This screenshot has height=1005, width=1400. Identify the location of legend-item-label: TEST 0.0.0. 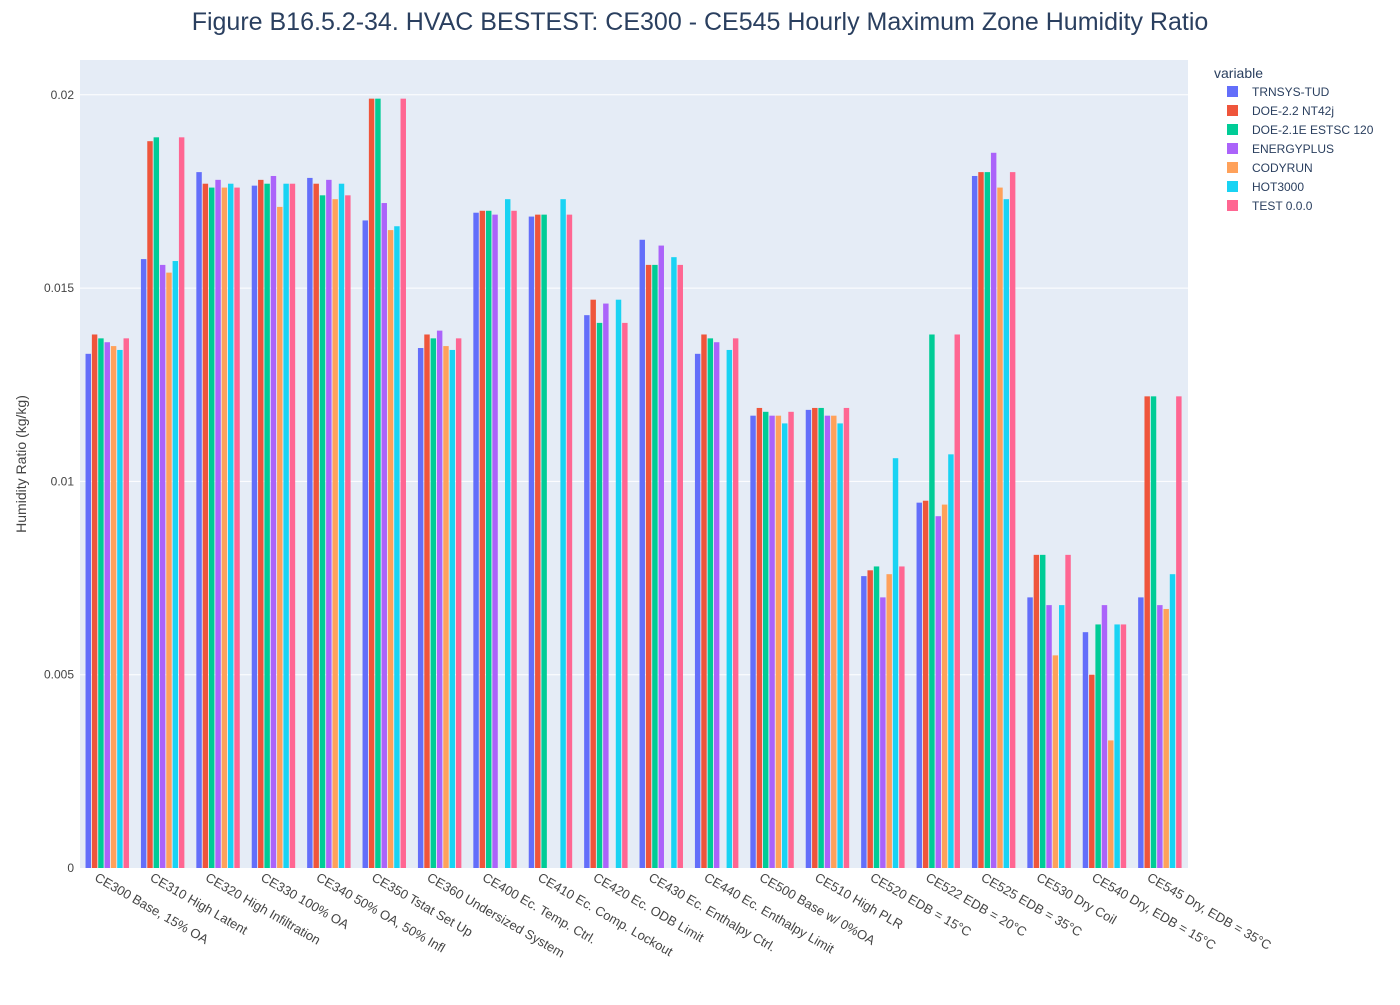
(1282, 206).